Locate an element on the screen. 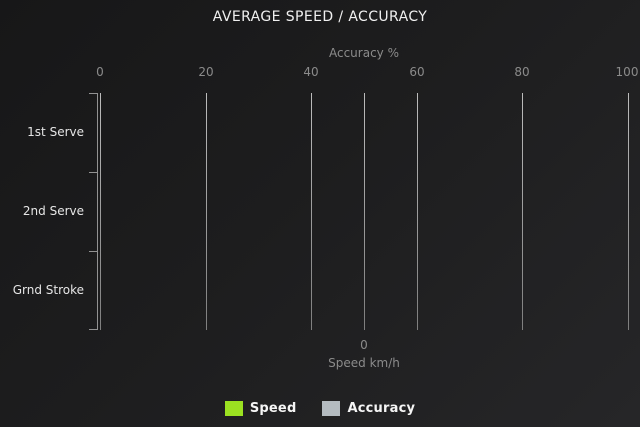  top-axis-tick-80: 80 is located at coordinates (522, 72).